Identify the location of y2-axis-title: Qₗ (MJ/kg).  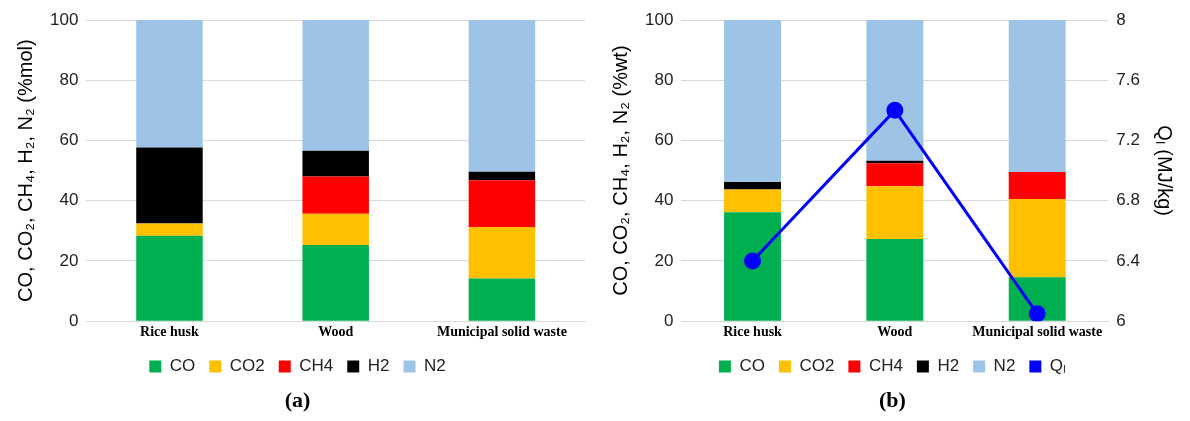
(1165, 170).